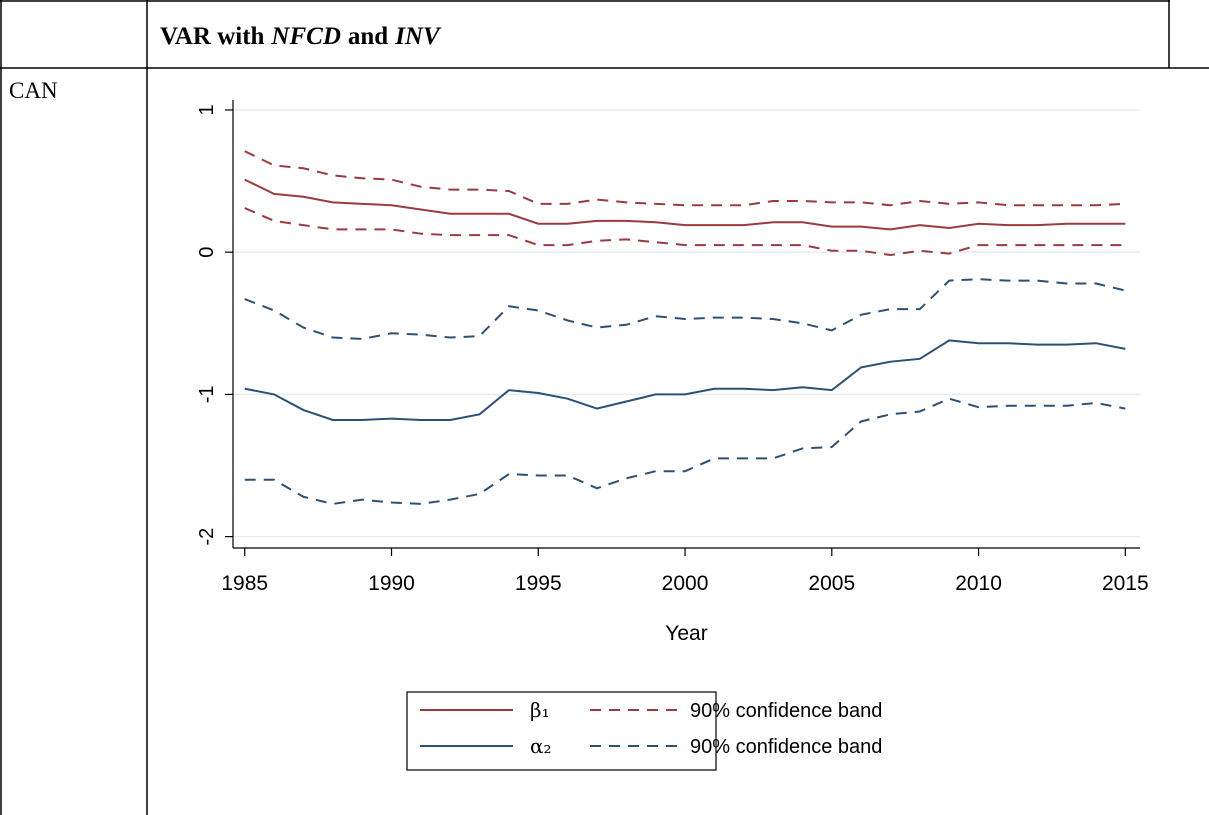 This screenshot has height=815, width=1209. Describe the element at coordinates (418, 36) in the screenshot. I see `title-part: INV` at that location.